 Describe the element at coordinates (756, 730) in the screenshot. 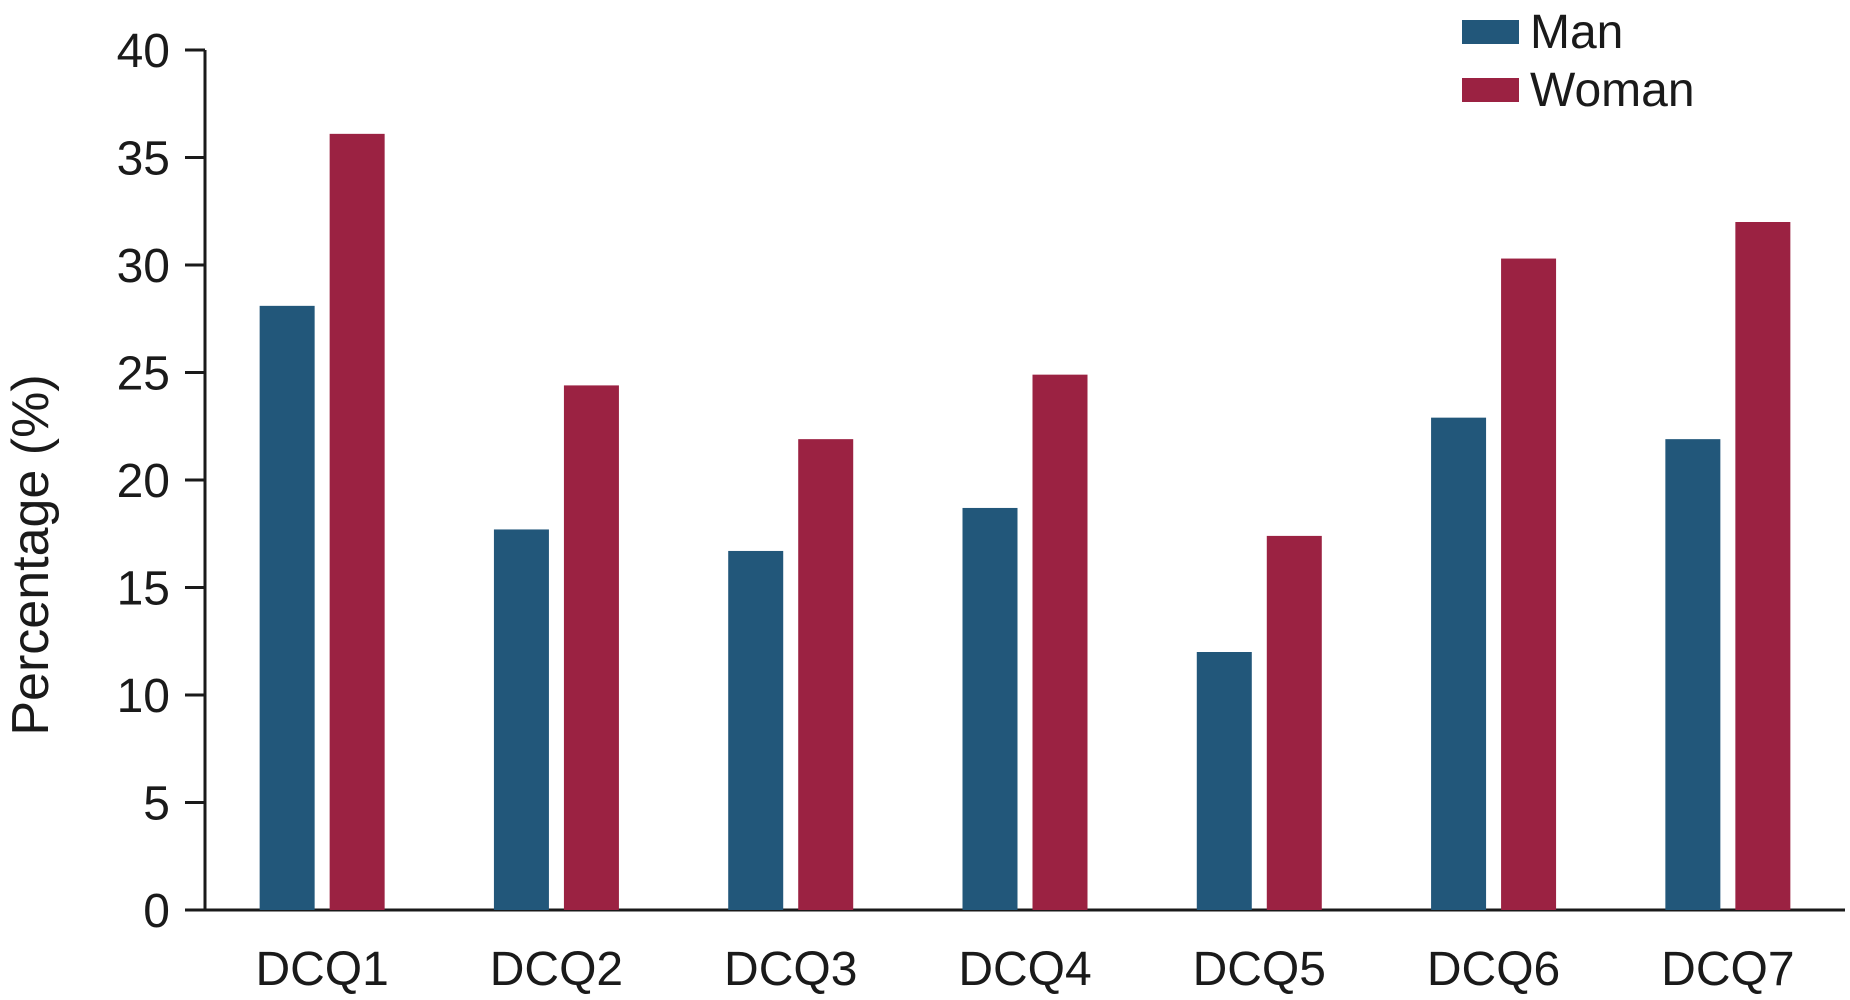

I see `bar-man-dcq3` at that location.